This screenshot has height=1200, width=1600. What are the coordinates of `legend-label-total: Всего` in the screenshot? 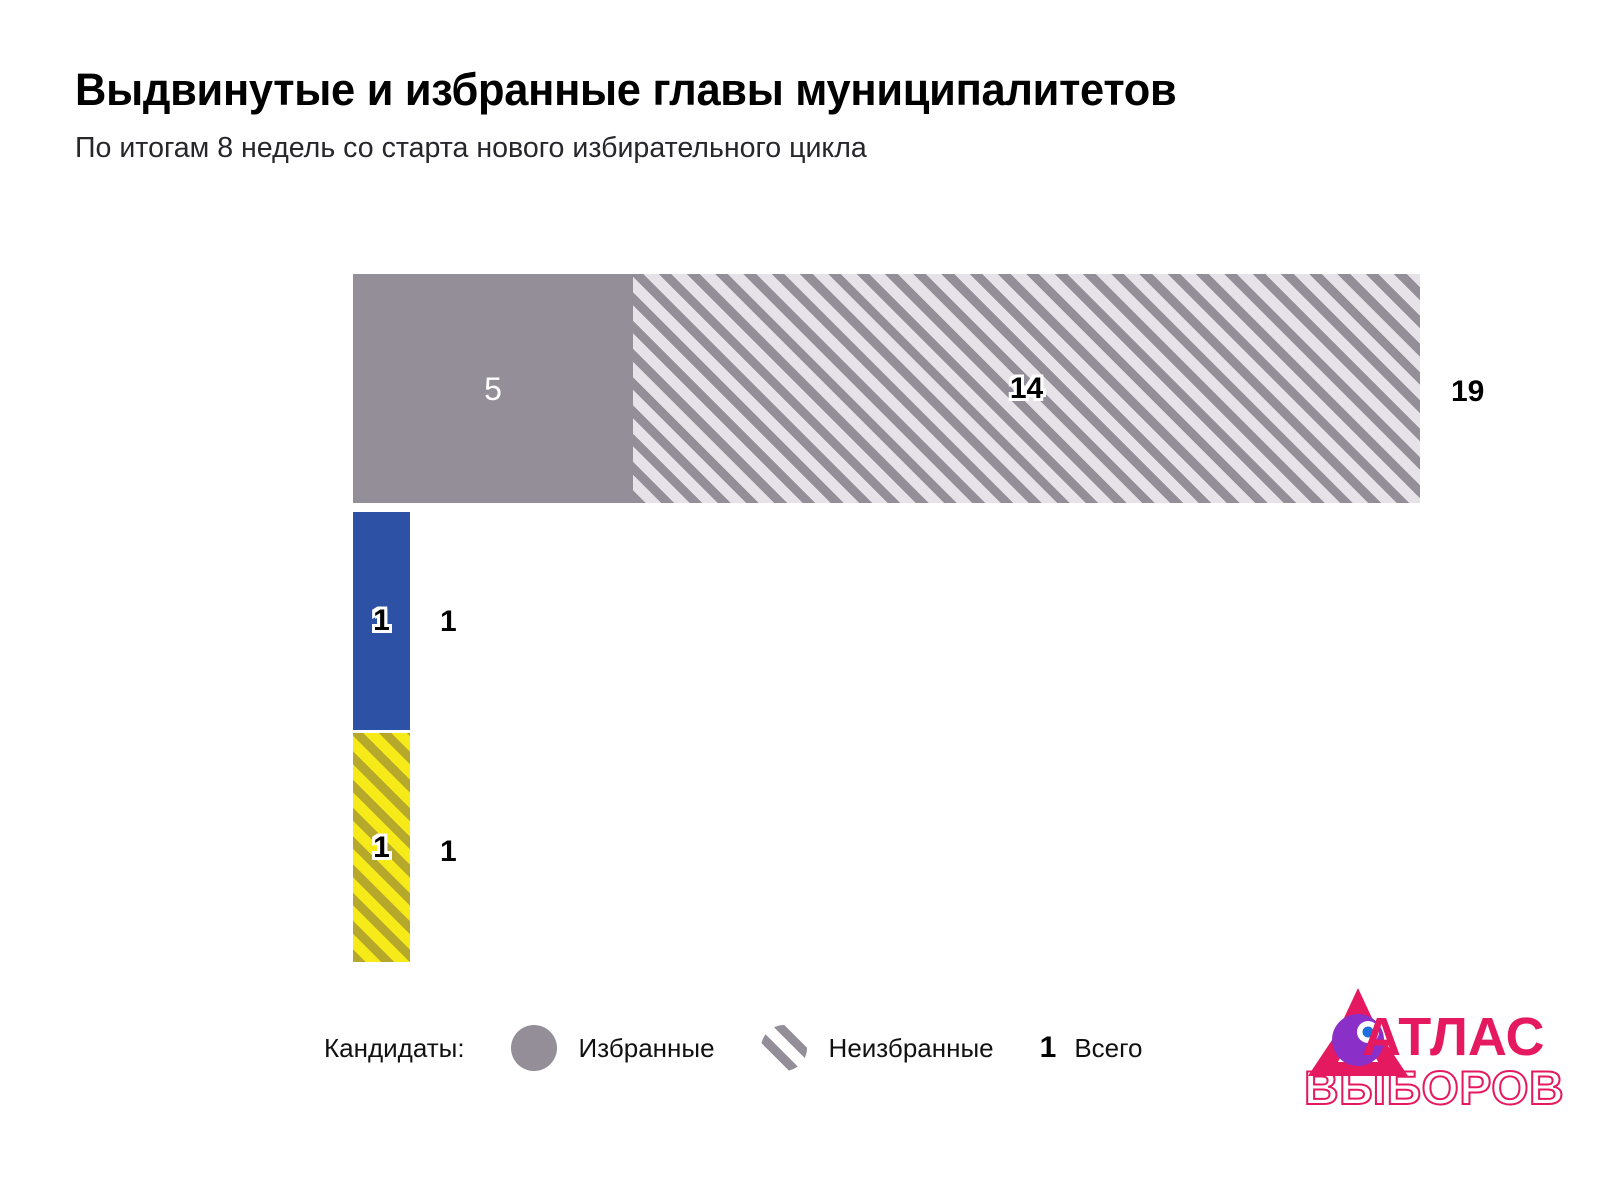 It's located at (1108, 1047).